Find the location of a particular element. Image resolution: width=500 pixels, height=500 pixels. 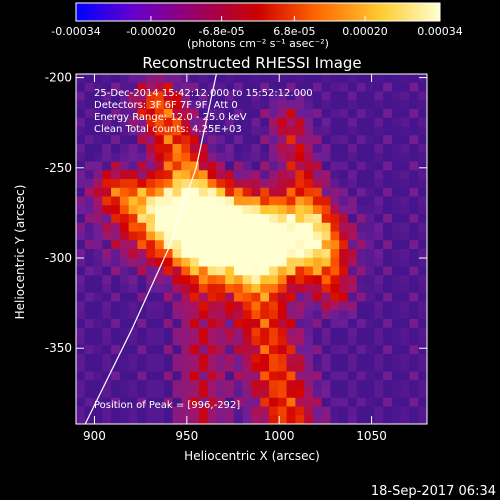

colorbar-title: (photons cm⁻² s⁻¹ asec⁻²) is located at coordinates (258, 43).